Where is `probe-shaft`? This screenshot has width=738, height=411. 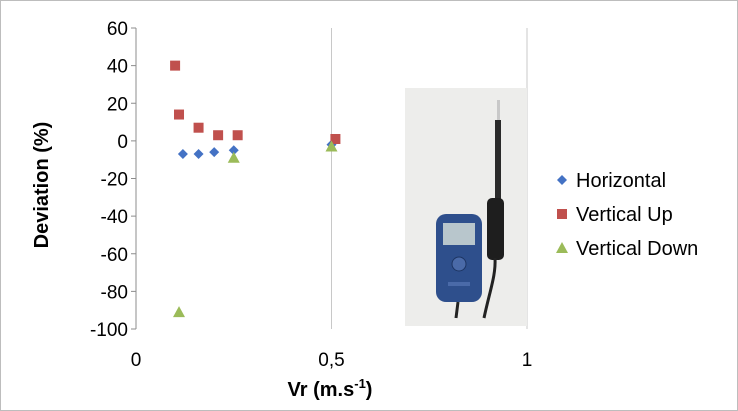
probe-shaft is located at coordinates (498, 164).